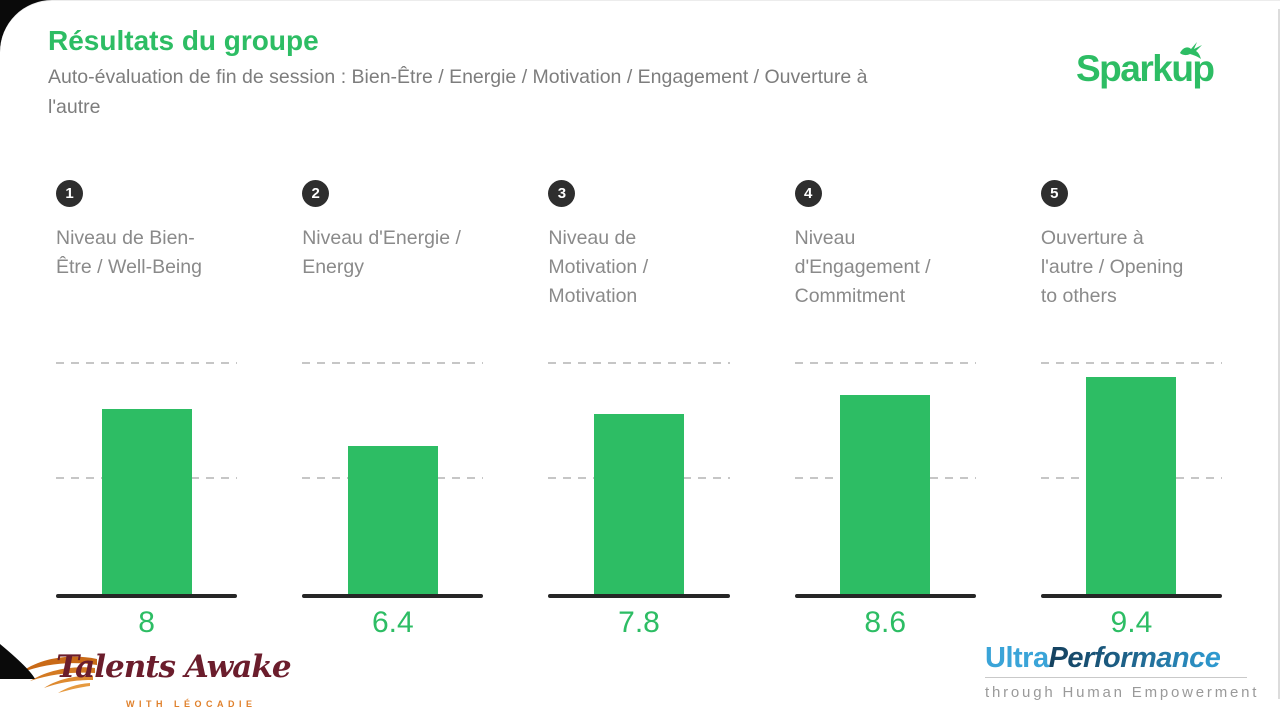 The height and width of the screenshot is (720, 1280). What do you see at coordinates (191, 704) in the screenshot?
I see `talents-awake-tagline: WITH LÉOCADIE` at bounding box center [191, 704].